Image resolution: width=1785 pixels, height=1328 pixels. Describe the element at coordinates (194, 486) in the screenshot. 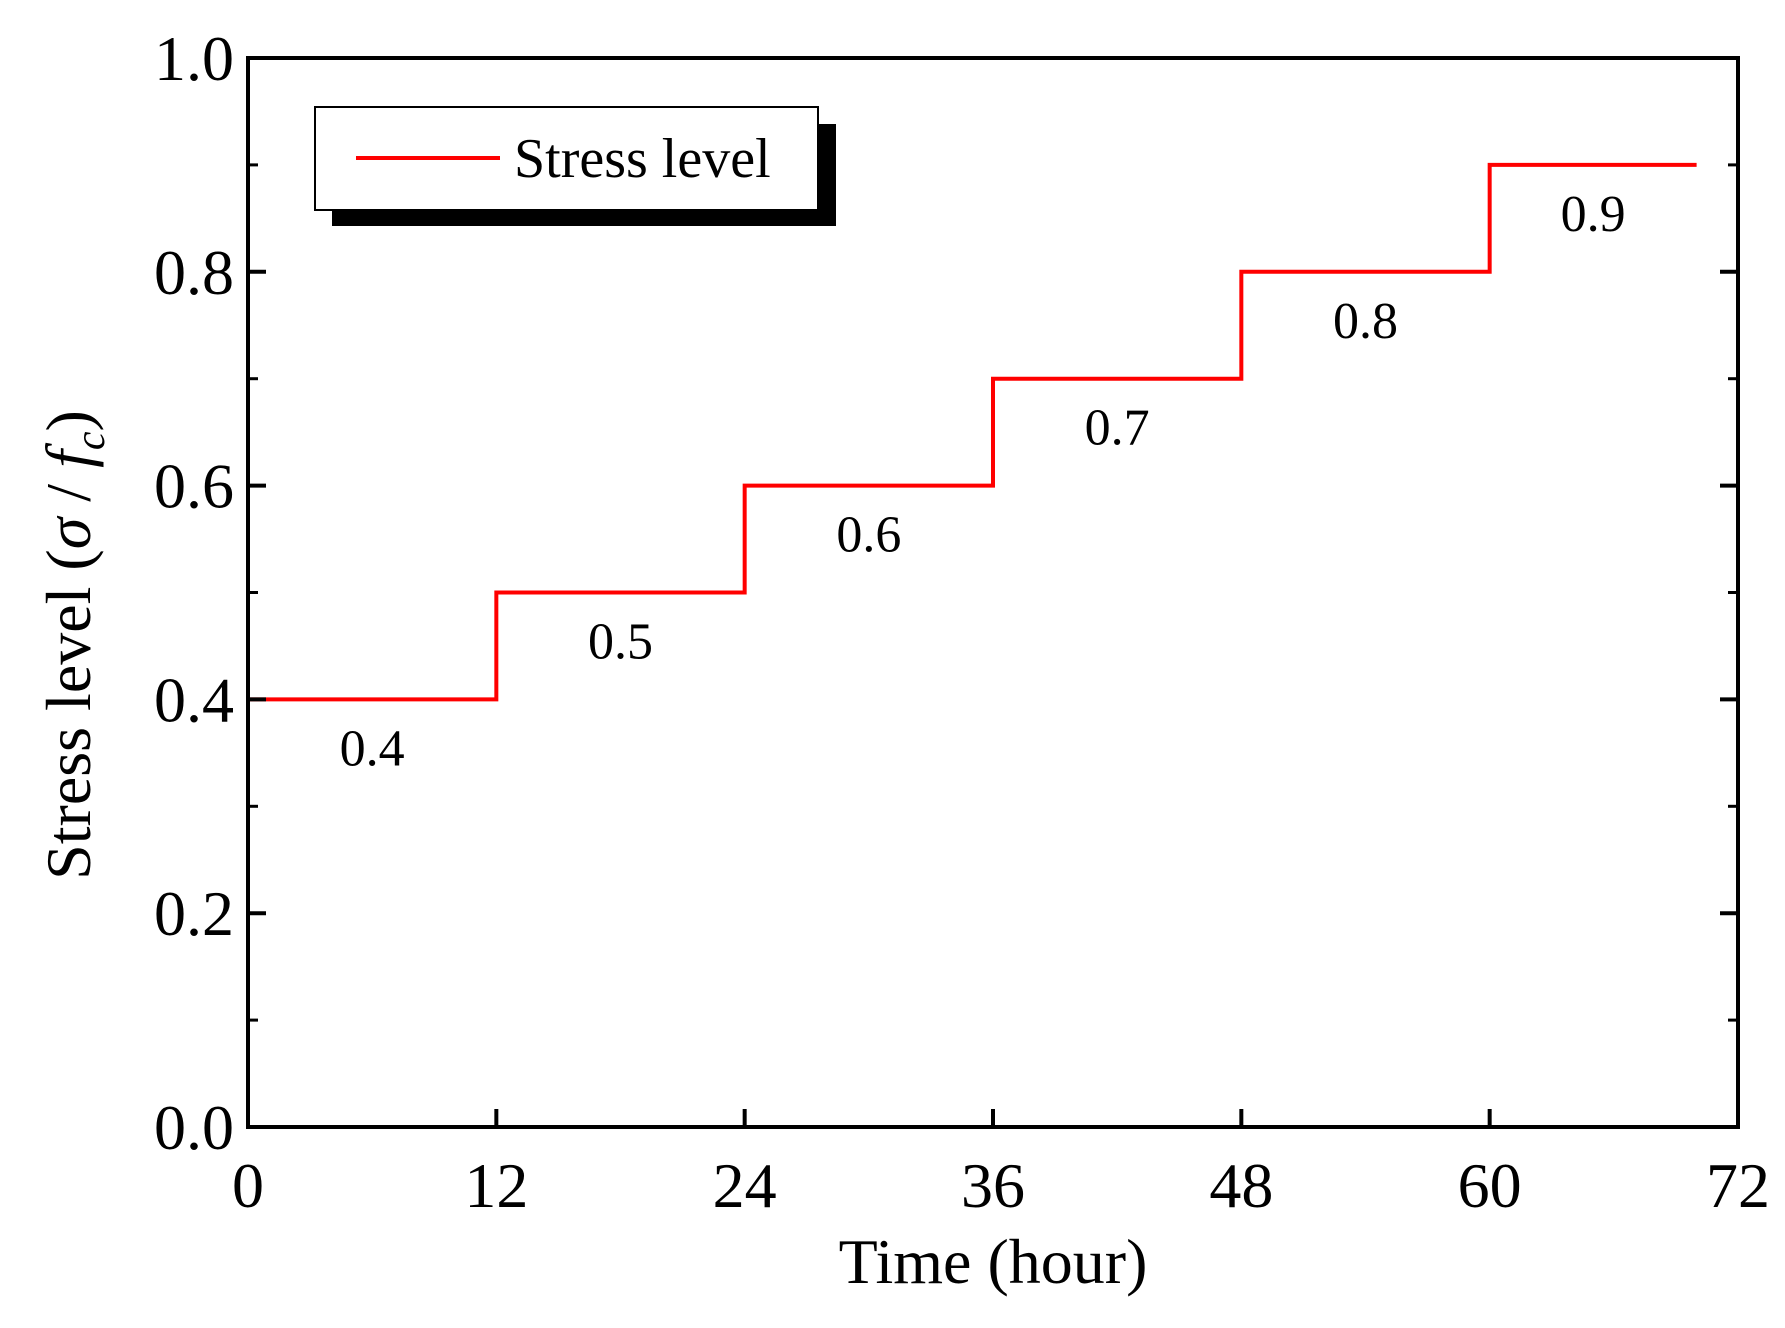

I see `y-tick-label: 0.6` at that location.